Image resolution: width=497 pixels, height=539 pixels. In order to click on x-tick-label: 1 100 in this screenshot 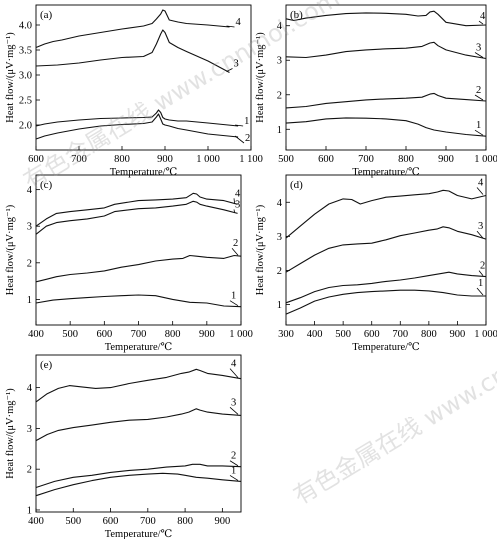, I will do `click(251, 159)`.